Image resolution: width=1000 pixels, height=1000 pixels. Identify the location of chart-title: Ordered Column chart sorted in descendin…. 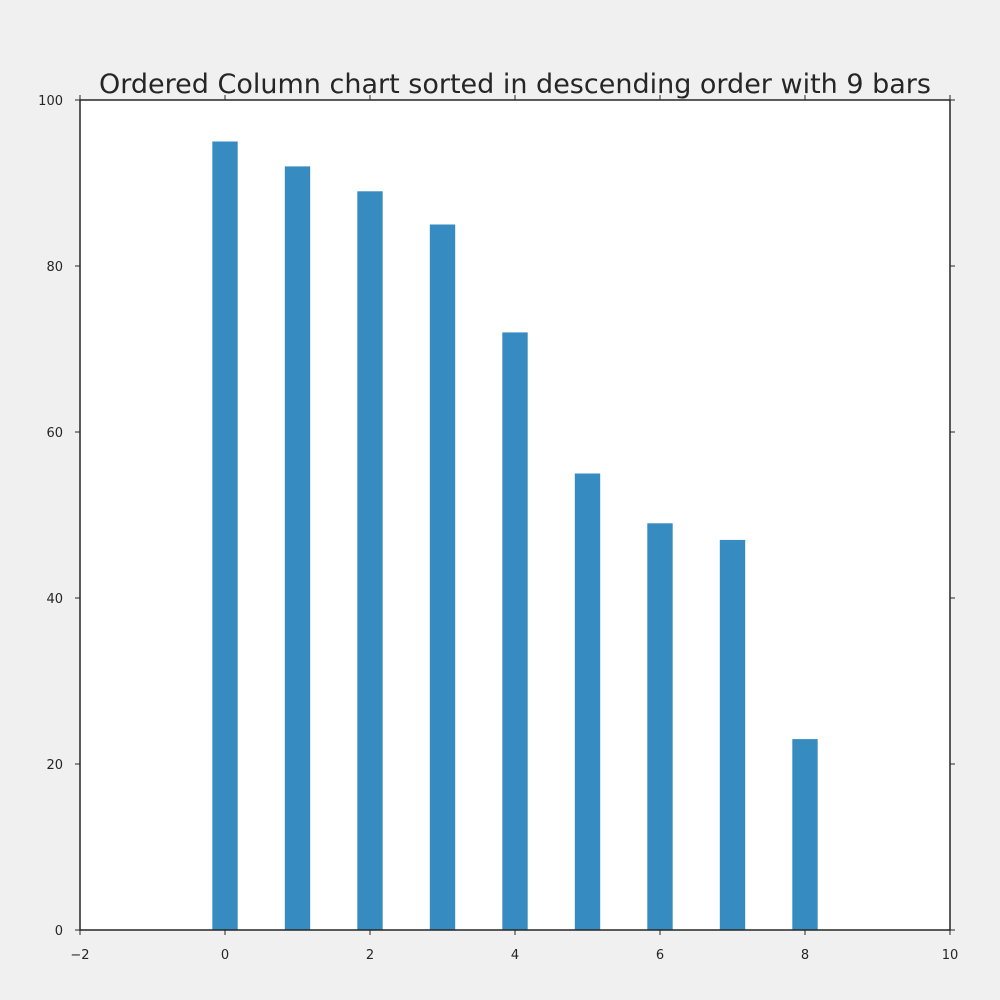
(515, 84).